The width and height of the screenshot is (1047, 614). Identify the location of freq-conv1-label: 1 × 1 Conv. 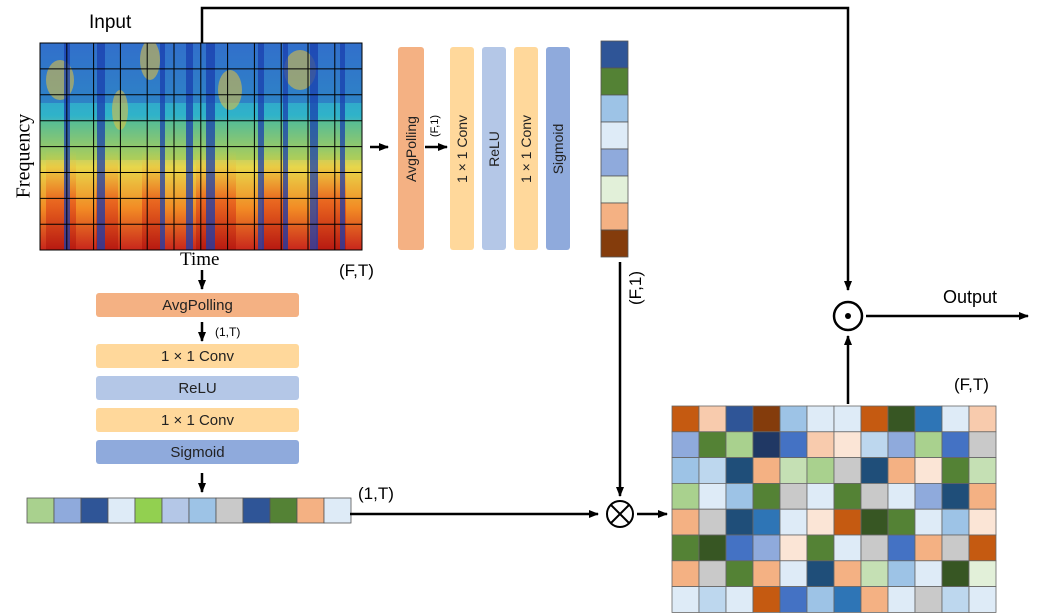
(462, 148).